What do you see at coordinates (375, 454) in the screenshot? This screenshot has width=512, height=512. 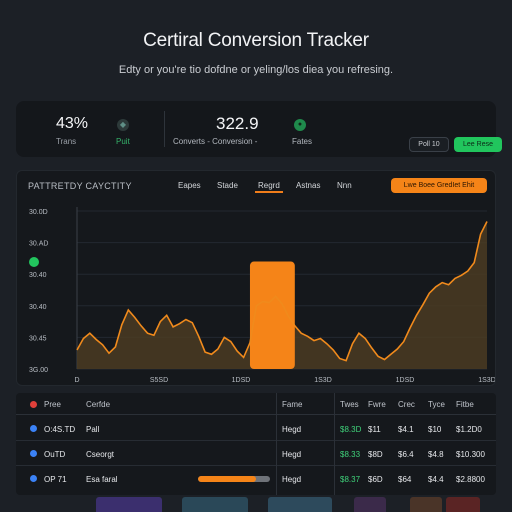 I see `table-cell: $8D` at bounding box center [375, 454].